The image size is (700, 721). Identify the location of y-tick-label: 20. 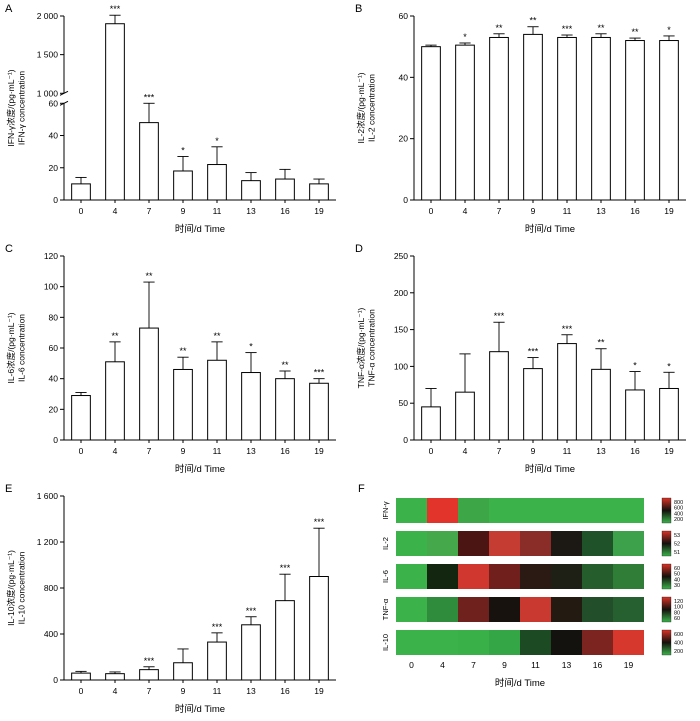
(54, 168).